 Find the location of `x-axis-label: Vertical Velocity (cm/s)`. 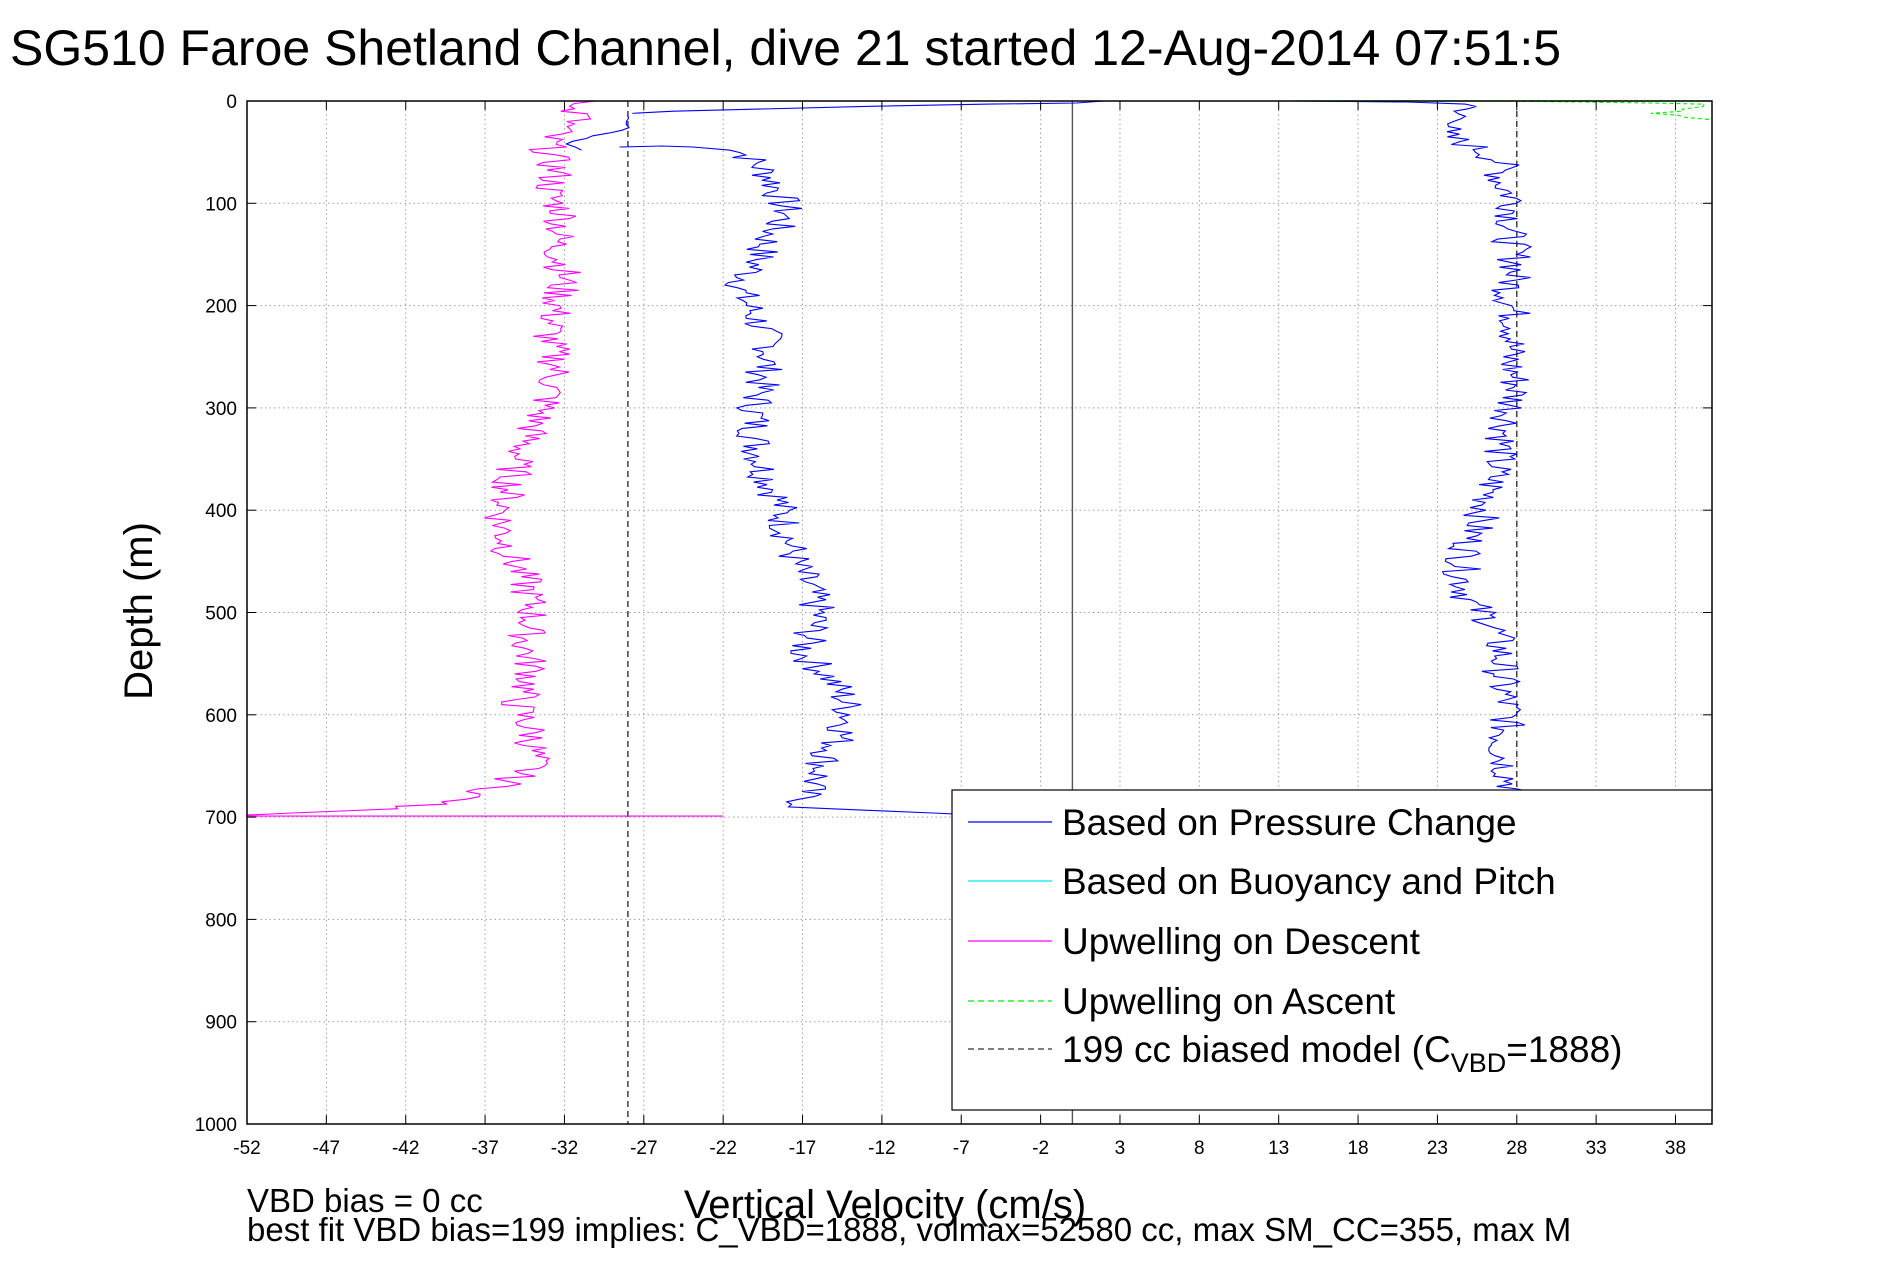

x-axis-label: Vertical Velocity (cm/s) is located at coordinates (885, 1205).